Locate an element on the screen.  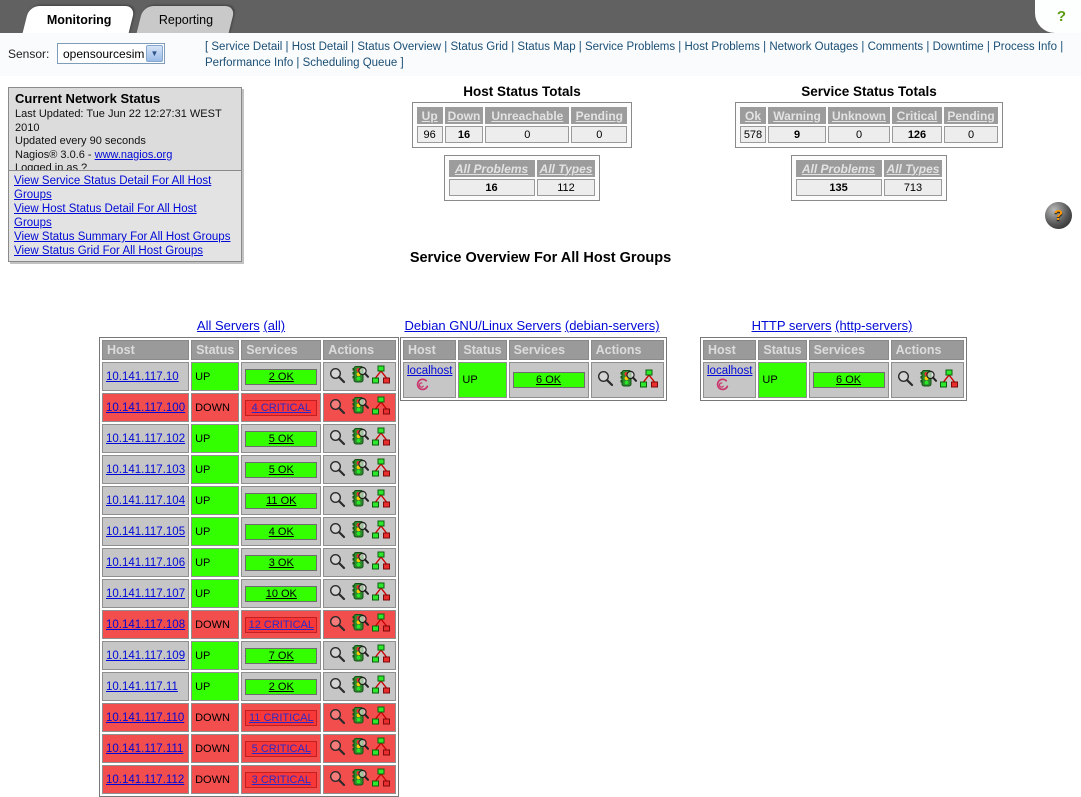
all-problems-link: All Problems is located at coordinates (491, 168).